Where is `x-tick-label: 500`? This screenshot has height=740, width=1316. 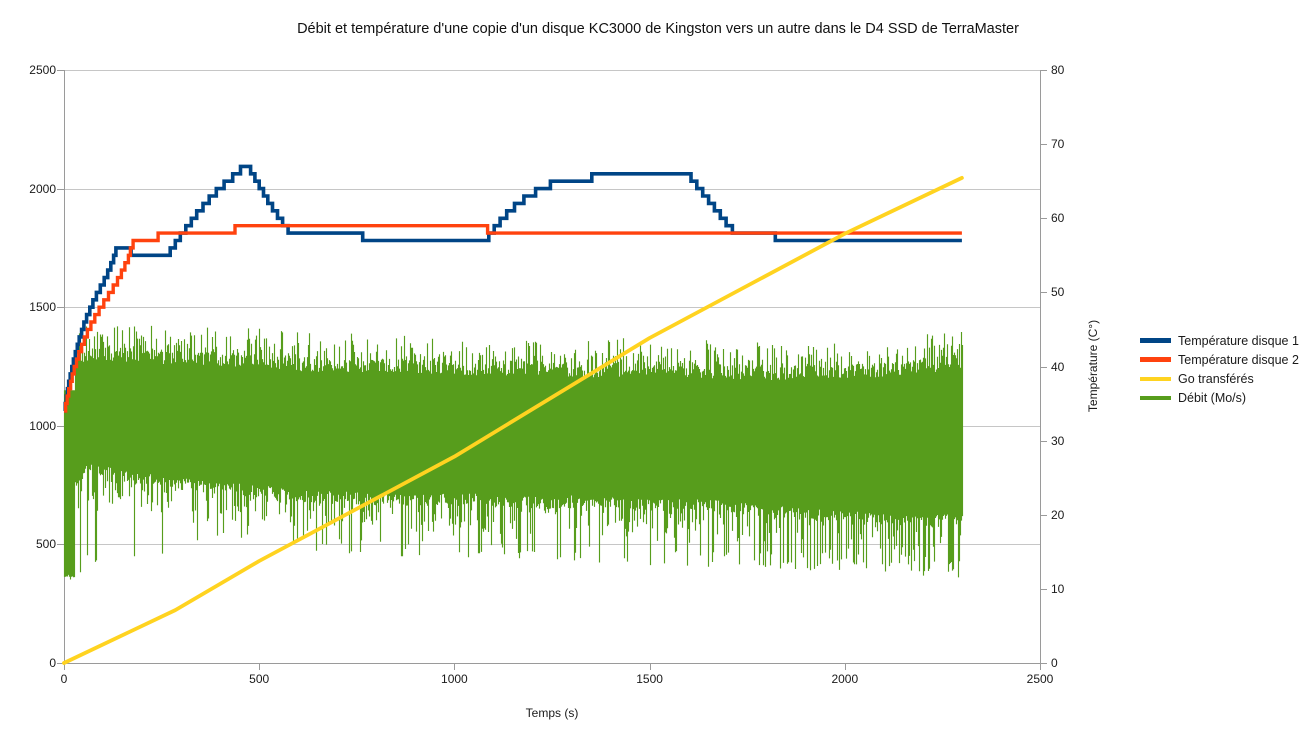
x-tick-label: 500 is located at coordinates (259, 679).